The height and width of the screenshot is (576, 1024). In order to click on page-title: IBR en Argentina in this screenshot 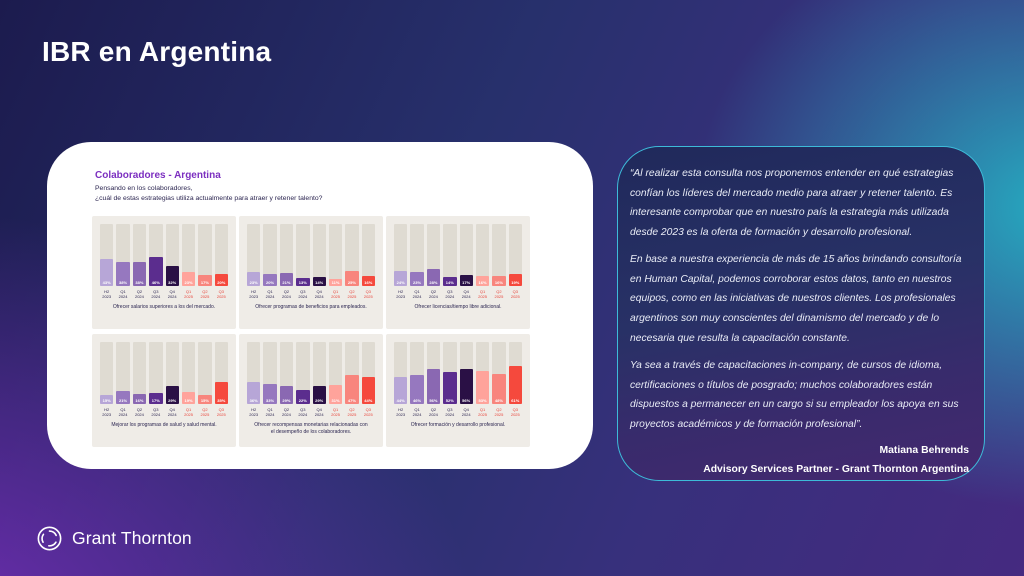, I will do `click(157, 51)`.